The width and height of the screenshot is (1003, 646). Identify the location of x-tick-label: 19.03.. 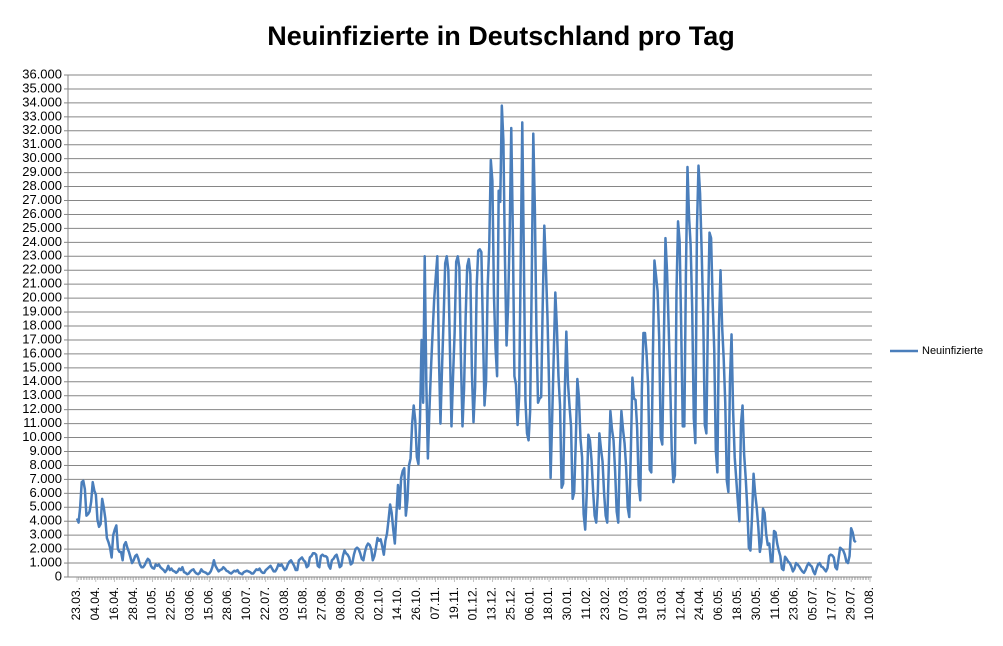
(643, 603).